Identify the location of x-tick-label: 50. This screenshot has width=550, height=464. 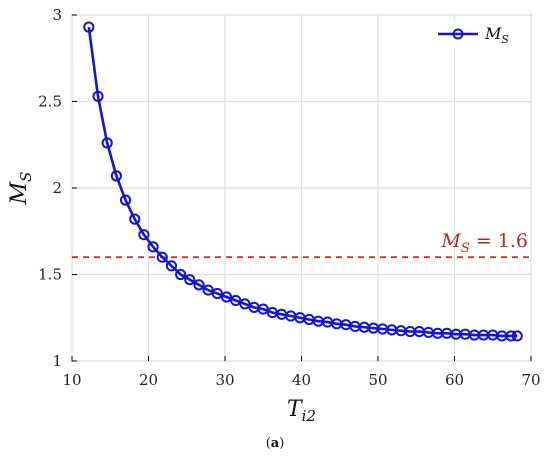
(377, 380).